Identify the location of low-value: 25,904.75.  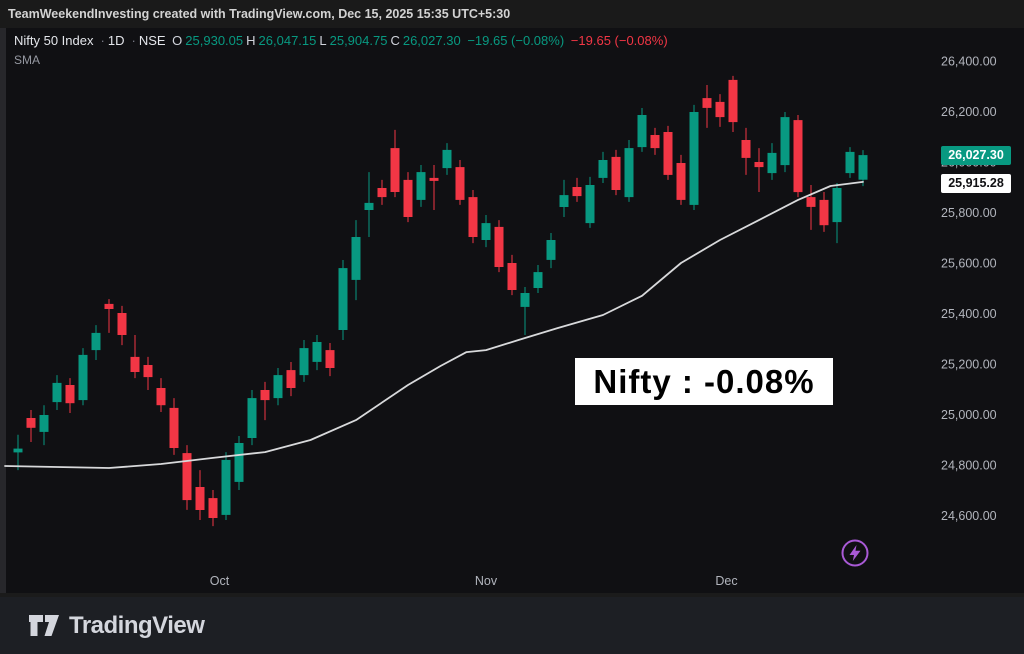
(358, 40).